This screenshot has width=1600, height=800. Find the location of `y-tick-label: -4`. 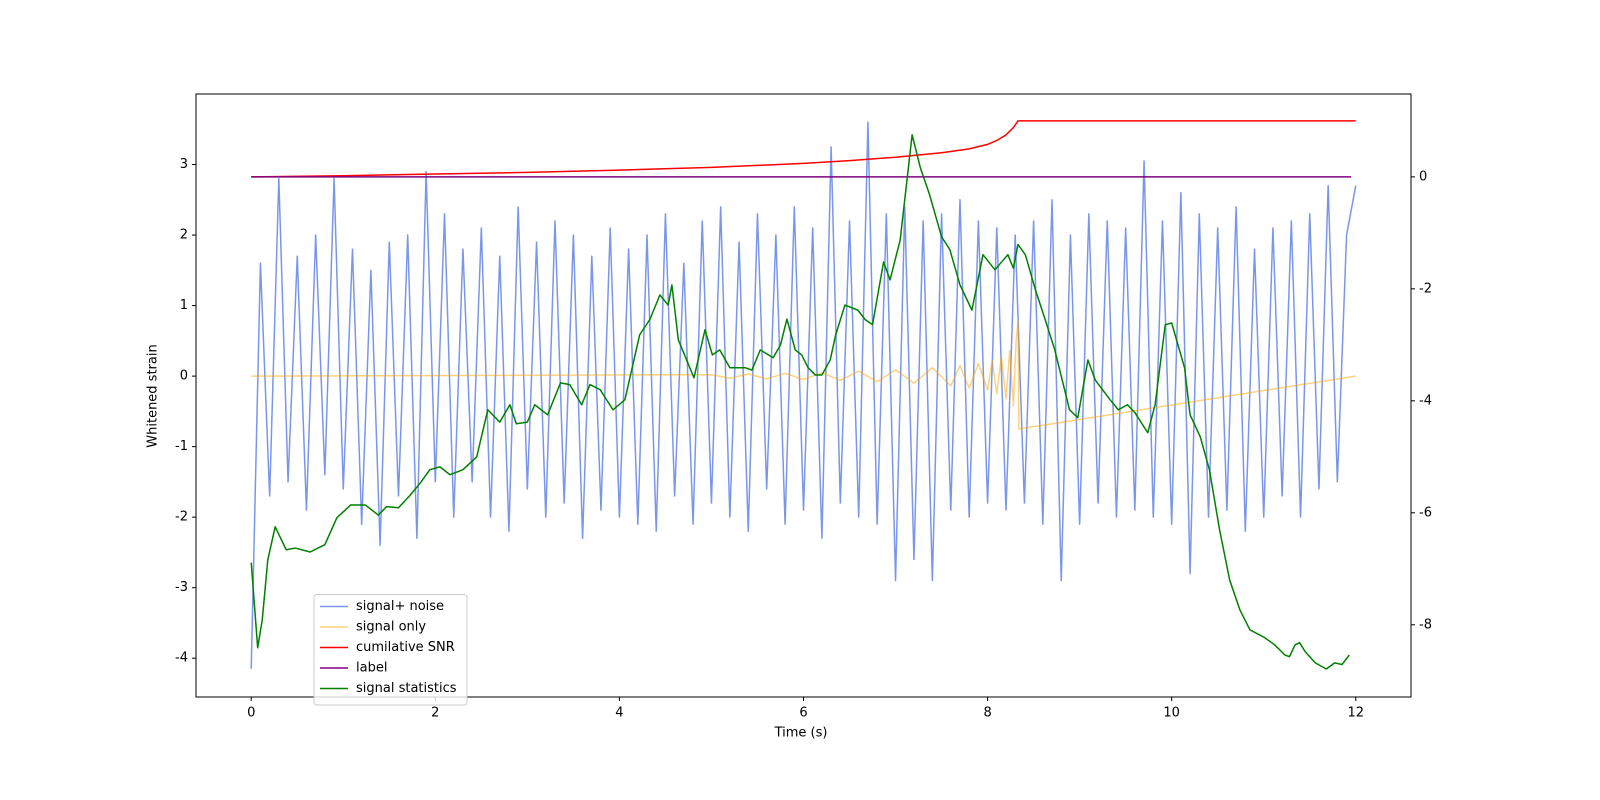

y-tick-label: -4 is located at coordinates (181, 658).